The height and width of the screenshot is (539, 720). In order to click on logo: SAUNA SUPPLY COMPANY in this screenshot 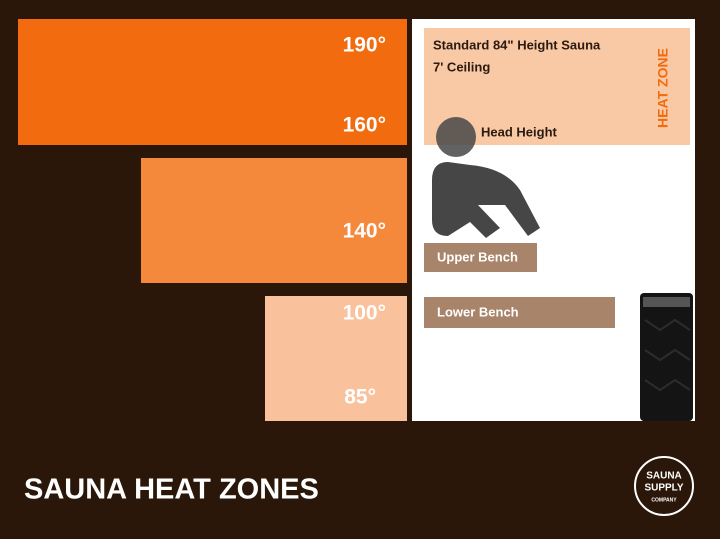, I will do `click(664, 486)`.